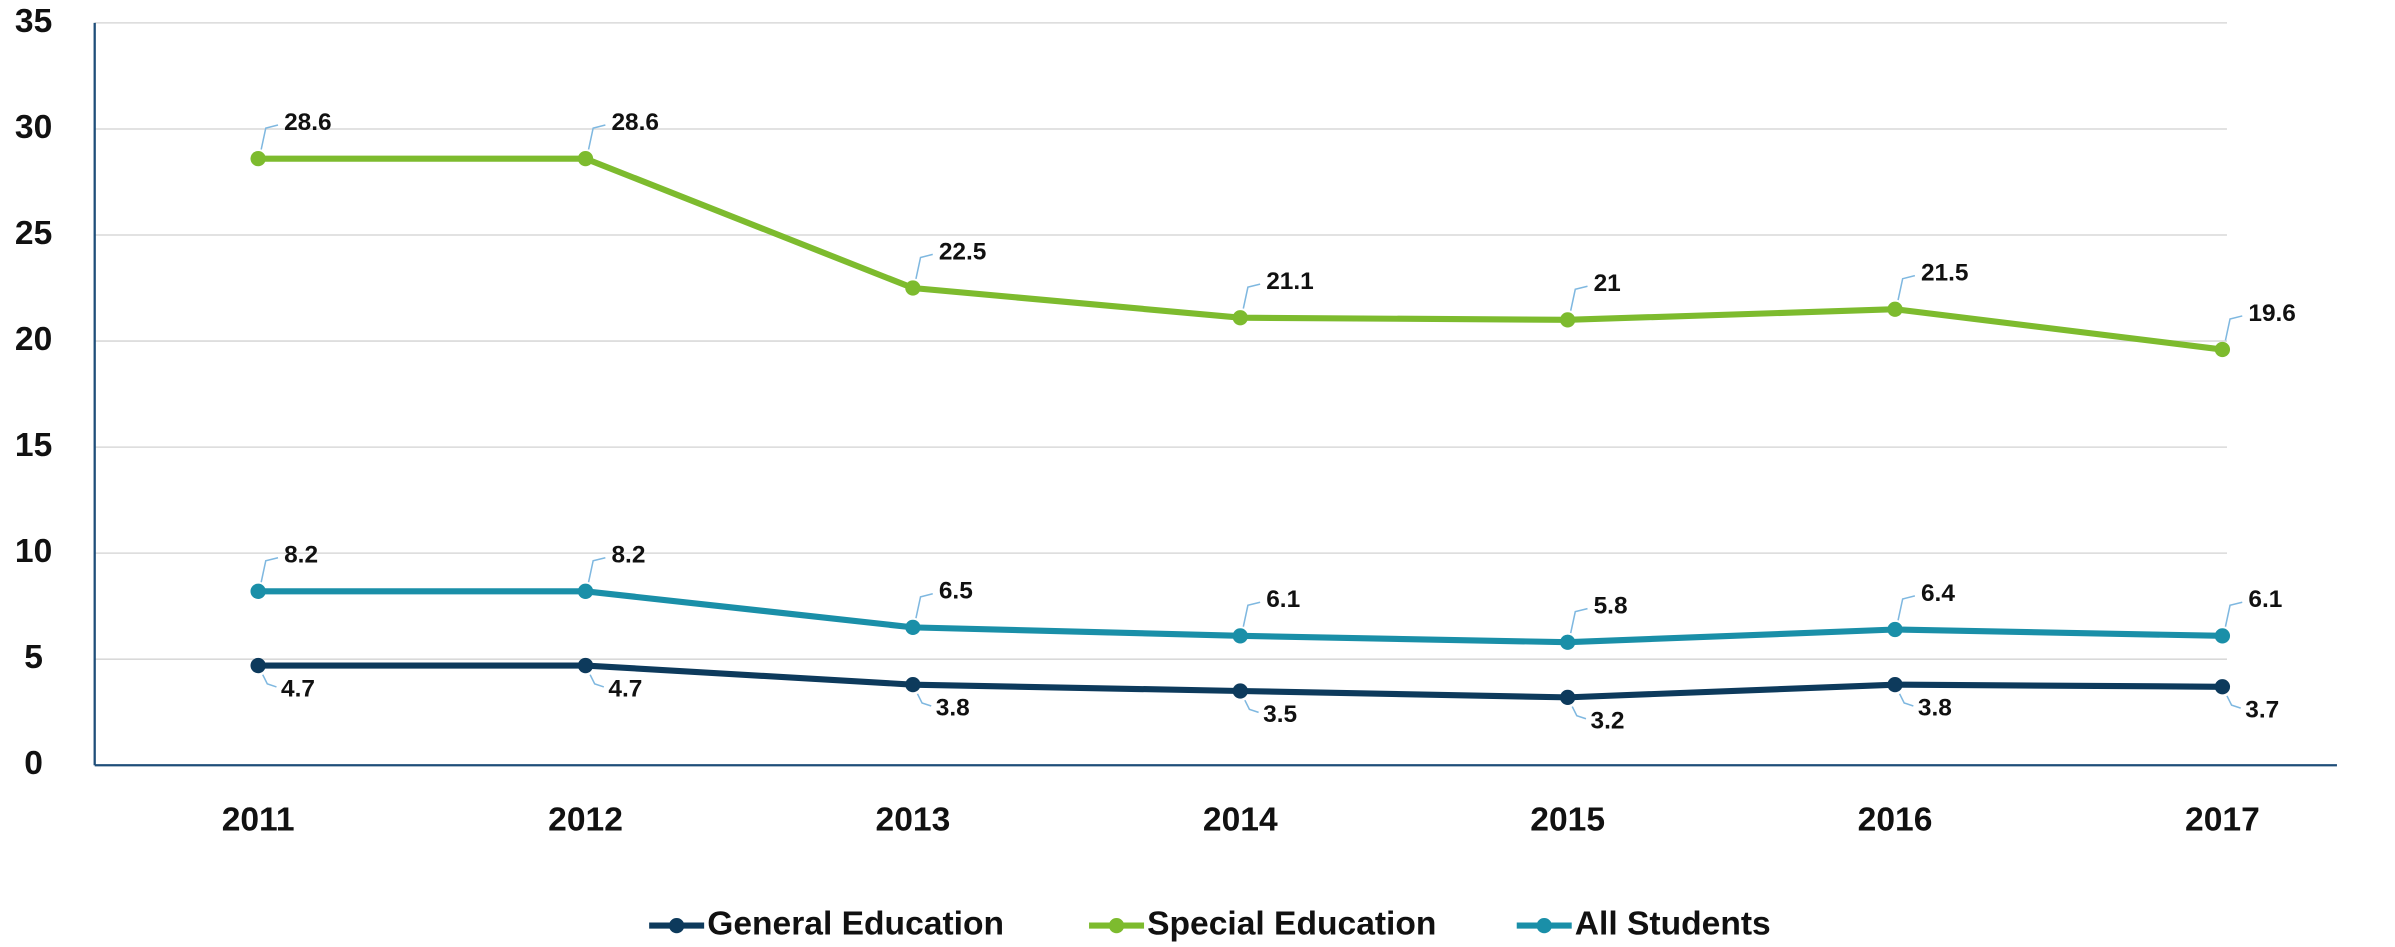  Describe the element at coordinates (33, 127) in the screenshot. I see `y-tick-label: 30` at that location.